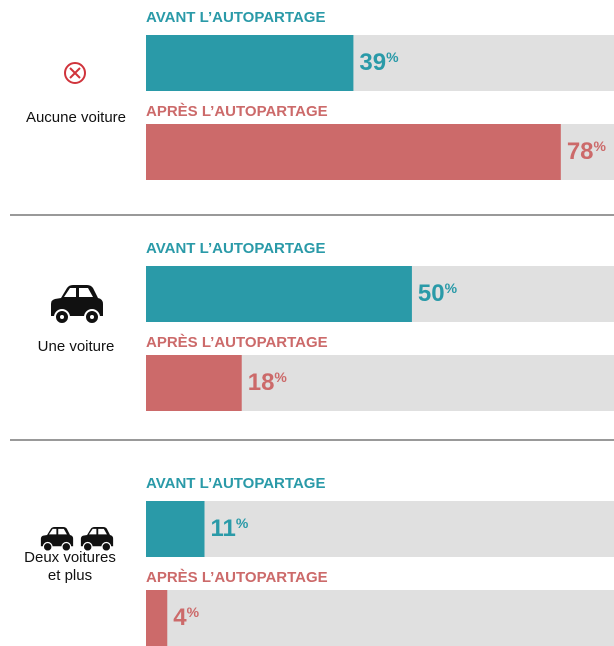  Describe the element at coordinates (77, 539) in the screenshot. I see `two-cars-icon` at that location.